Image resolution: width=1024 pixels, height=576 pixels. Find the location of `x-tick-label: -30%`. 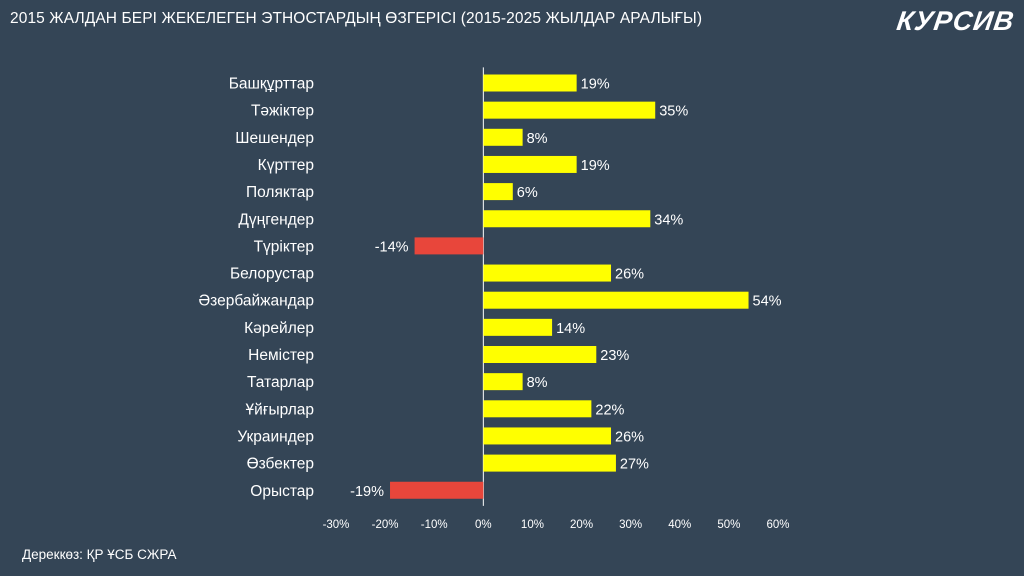

x-tick-label: -30% is located at coordinates (336, 525).